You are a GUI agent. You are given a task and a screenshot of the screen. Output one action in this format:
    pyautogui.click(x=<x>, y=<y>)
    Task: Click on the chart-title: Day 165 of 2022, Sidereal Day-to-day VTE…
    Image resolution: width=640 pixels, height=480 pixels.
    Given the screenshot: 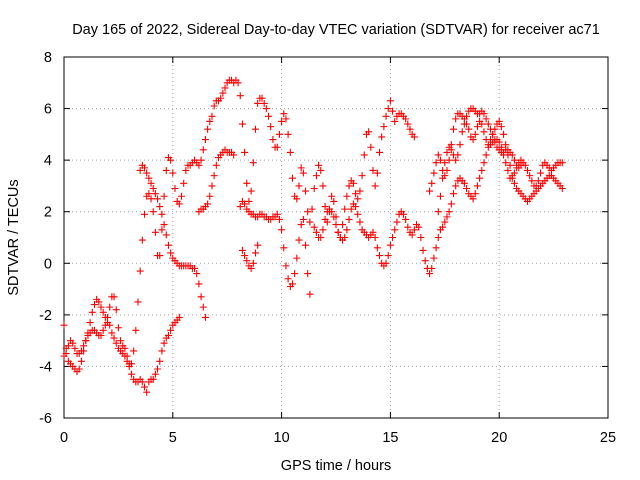 What is the action you would take?
    pyautogui.click(x=336, y=30)
    